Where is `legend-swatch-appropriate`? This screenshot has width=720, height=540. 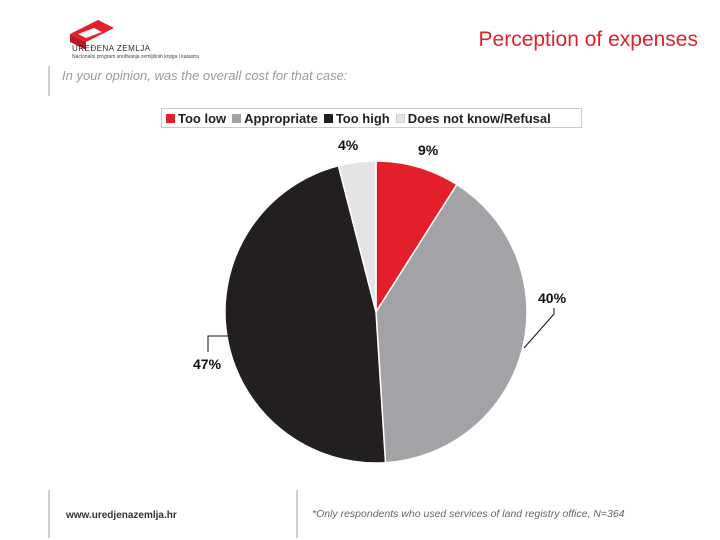
legend-swatch-appropriate is located at coordinates (237, 118).